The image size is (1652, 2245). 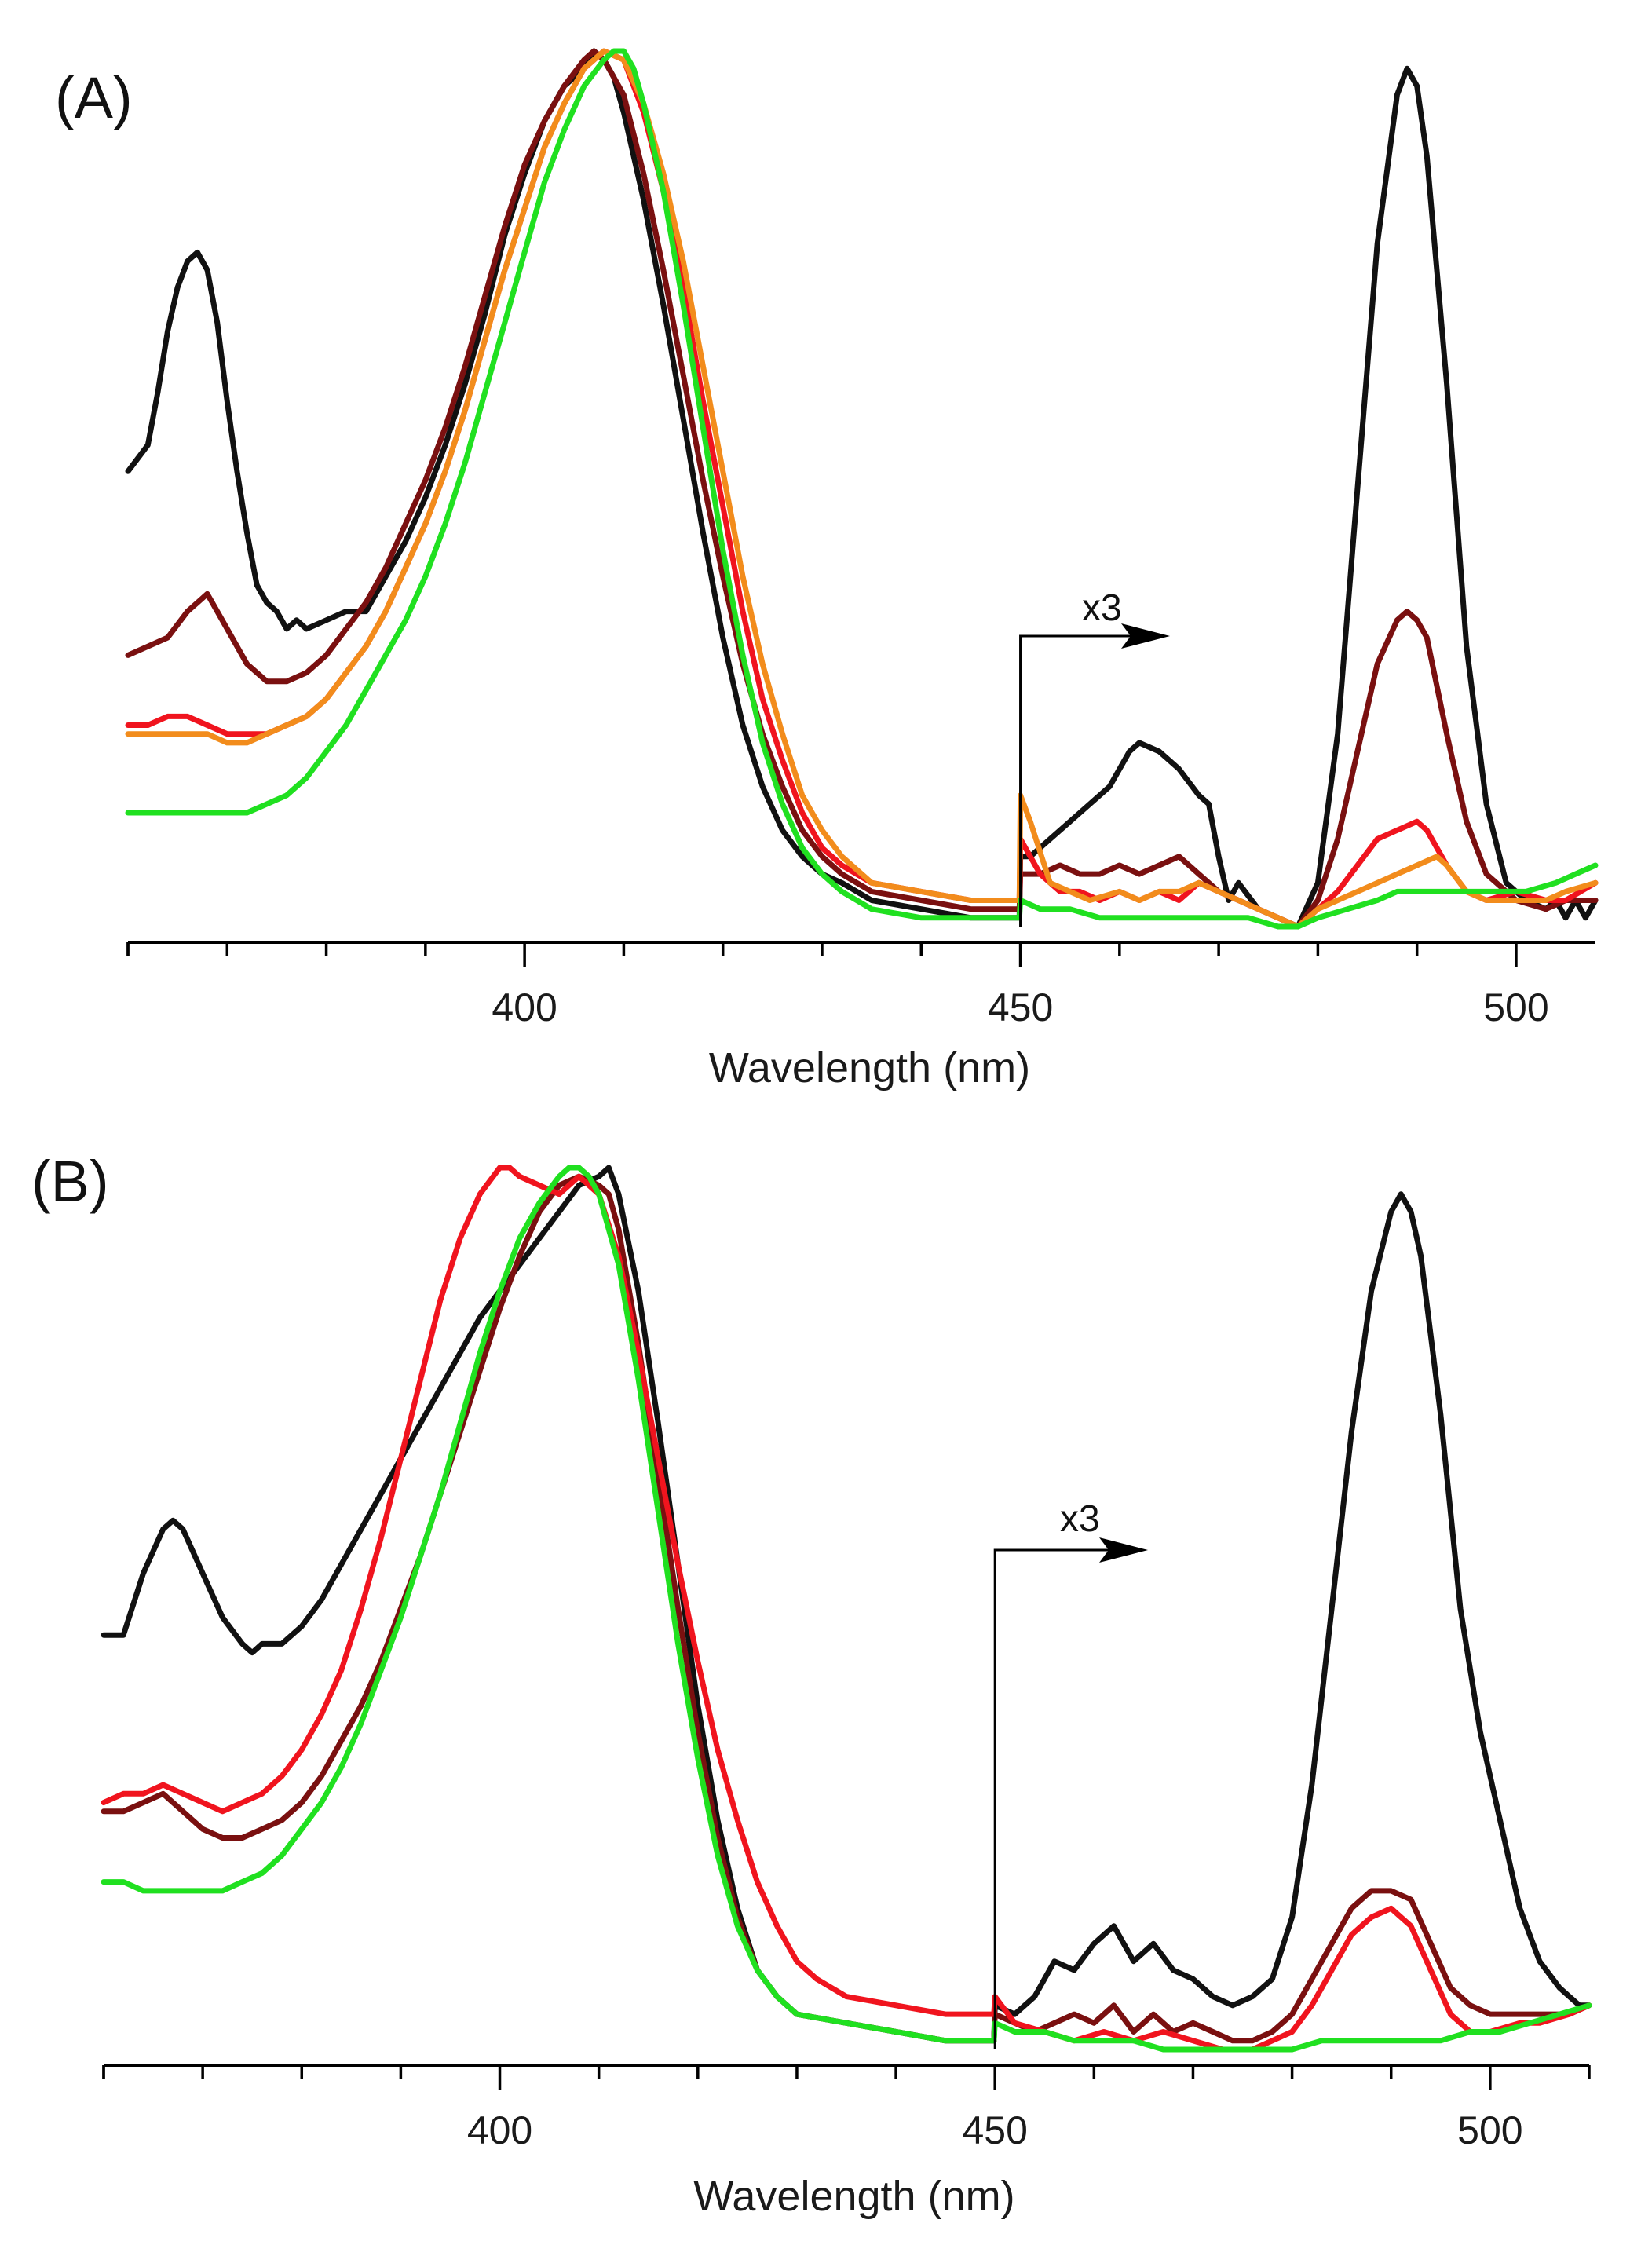 I want to click on panel-a-tick-label-450: 450, so click(x=1020, y=1007).